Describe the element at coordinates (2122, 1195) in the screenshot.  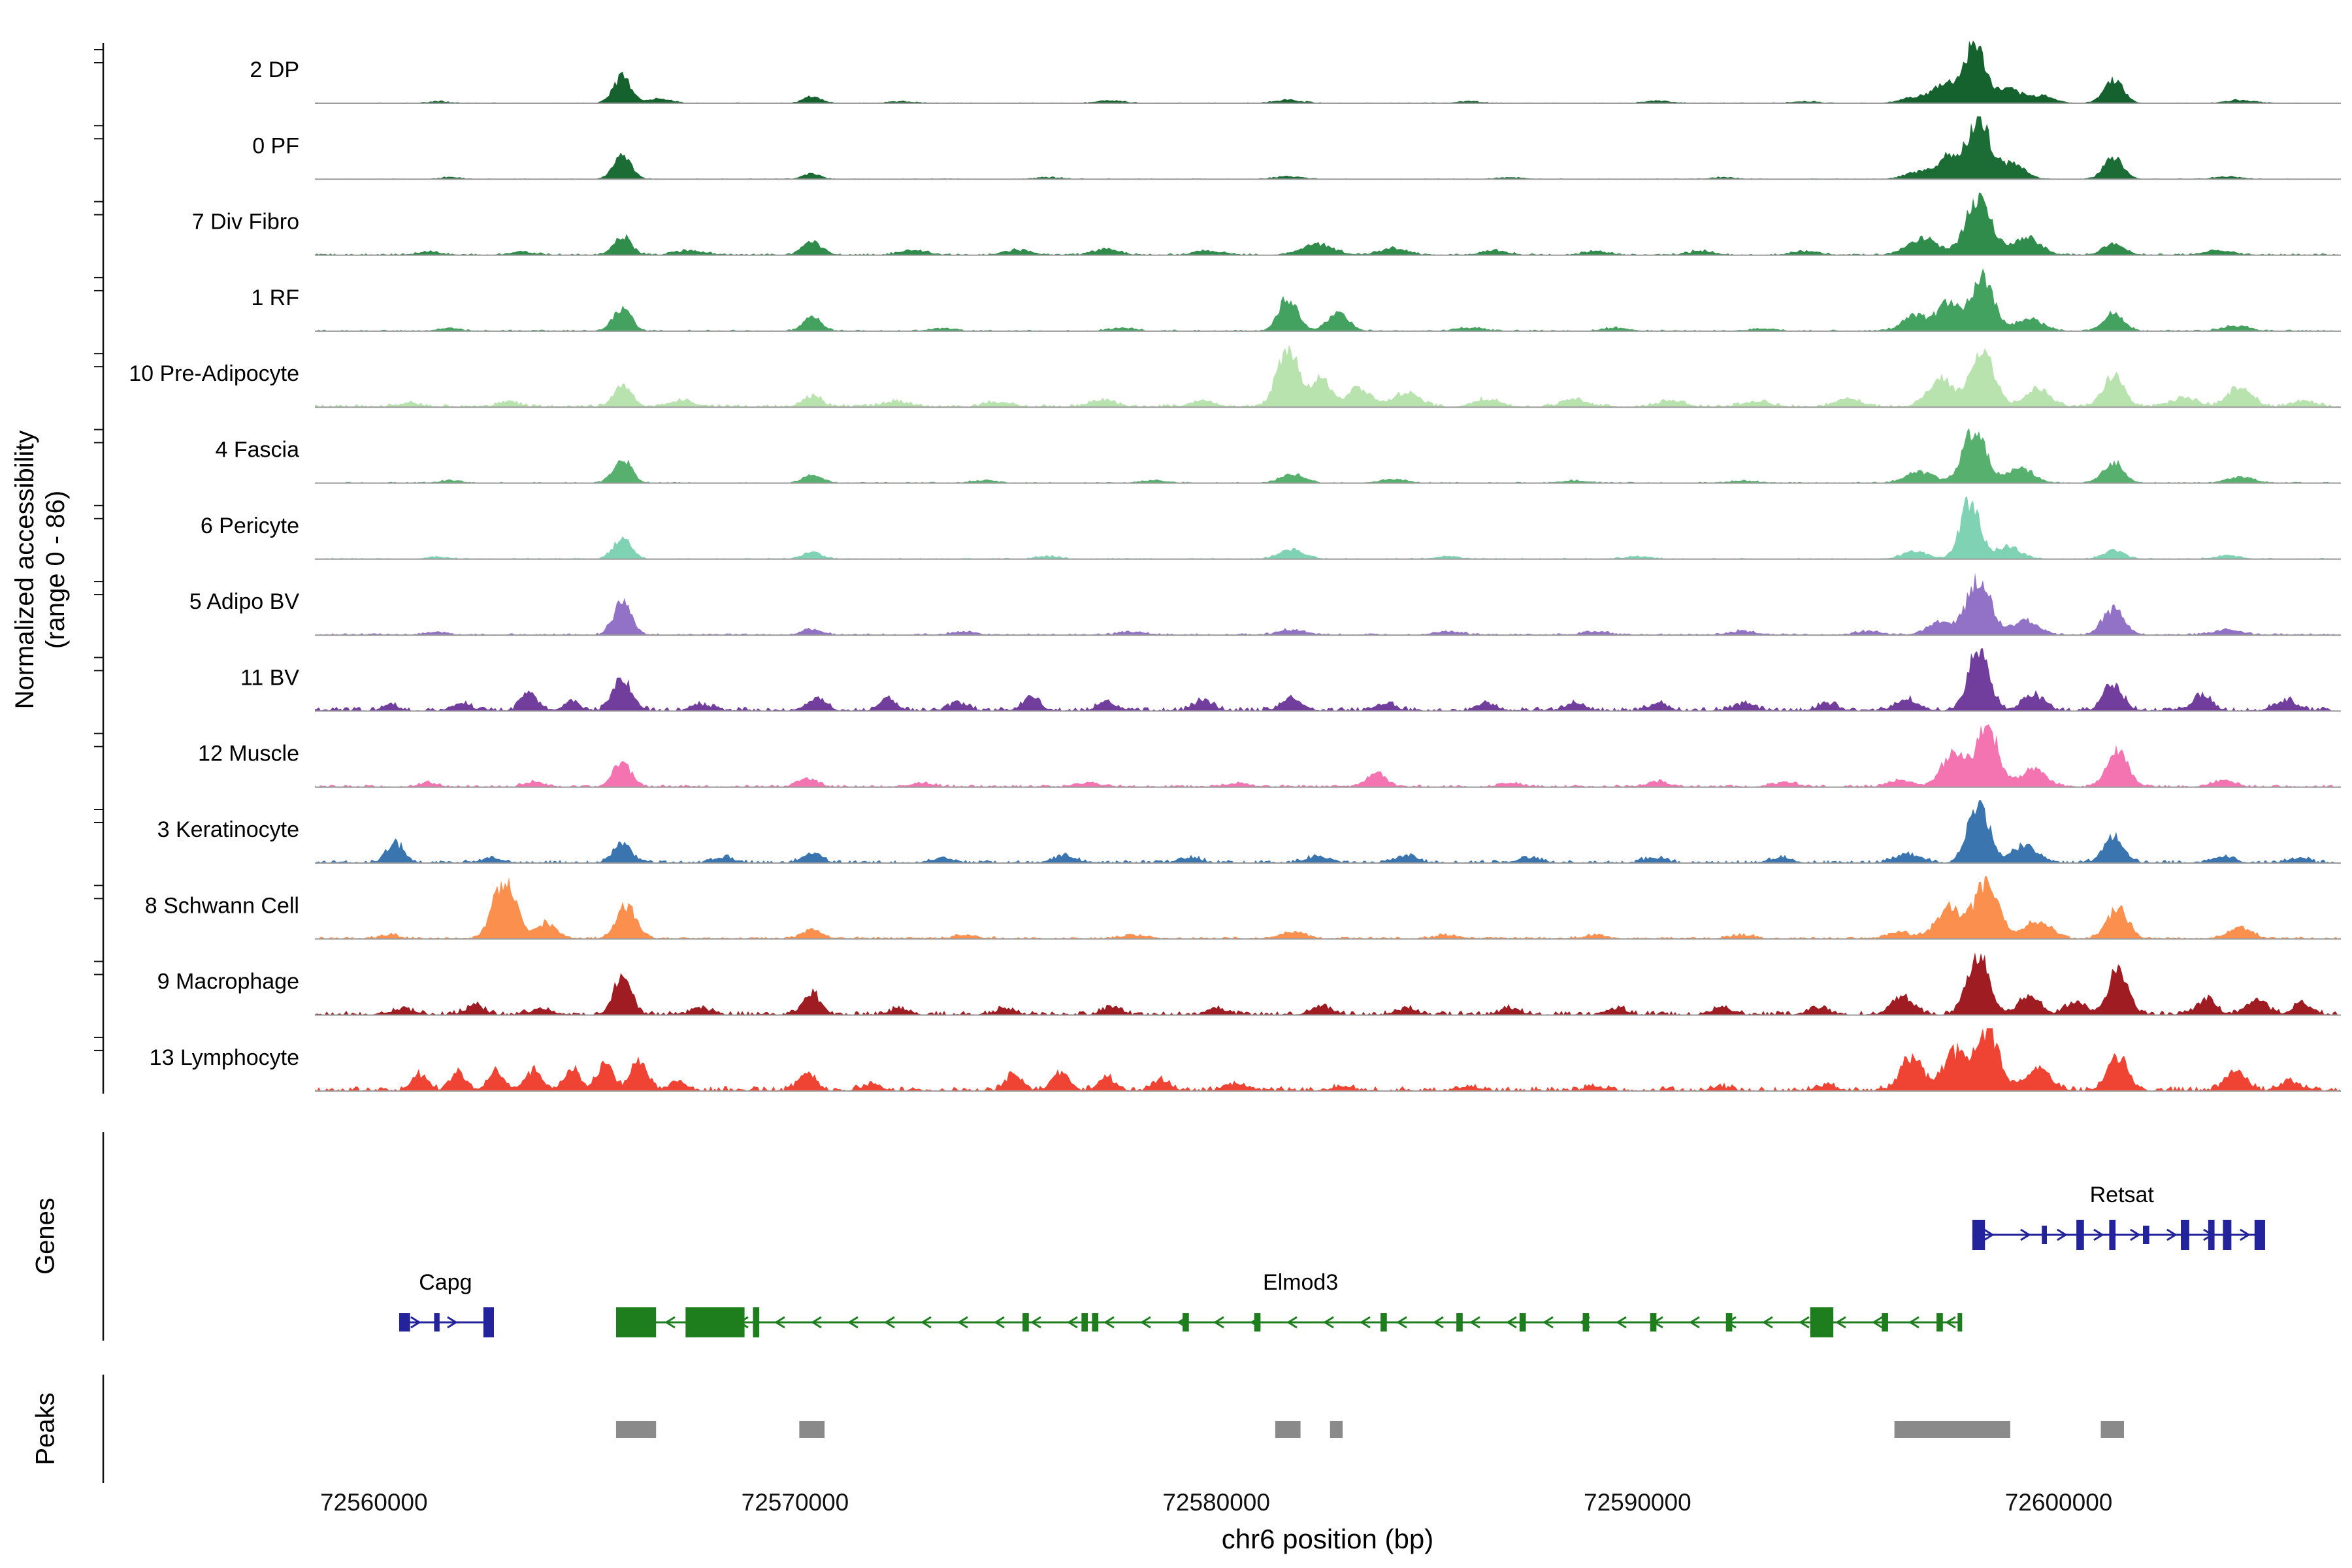
I see `gene-name-label: Retsat` at that location.